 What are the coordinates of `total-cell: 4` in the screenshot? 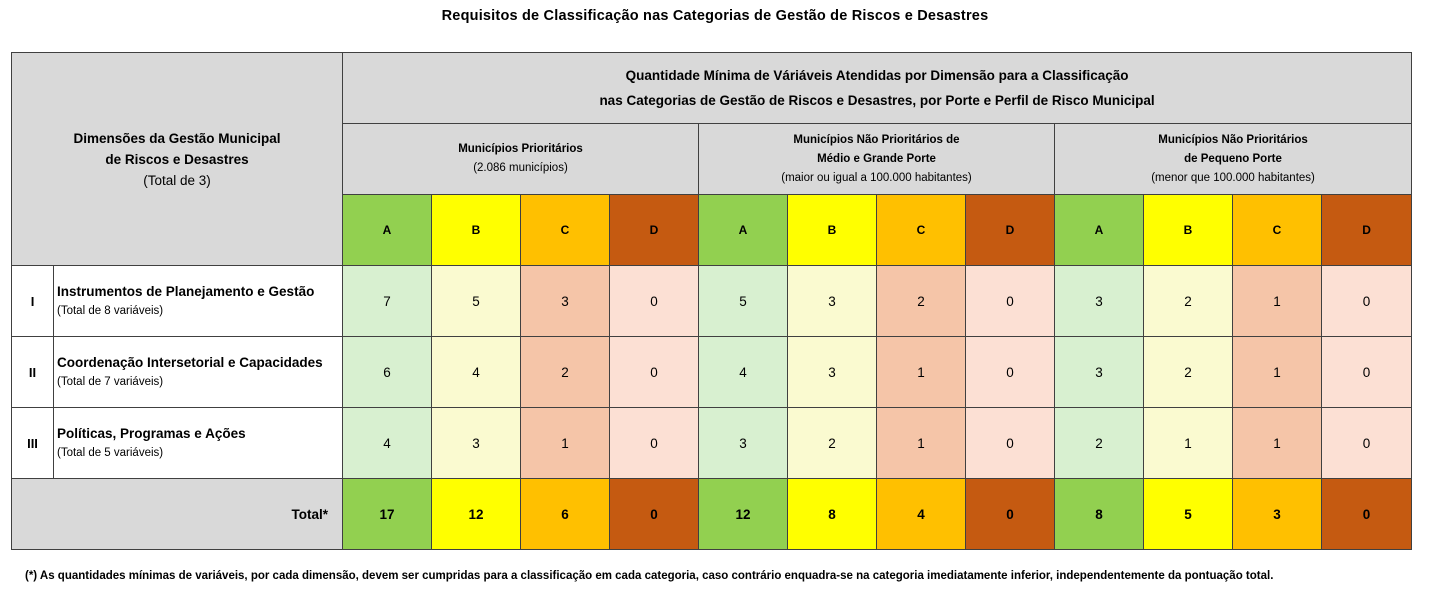 It's located at (921, 514).